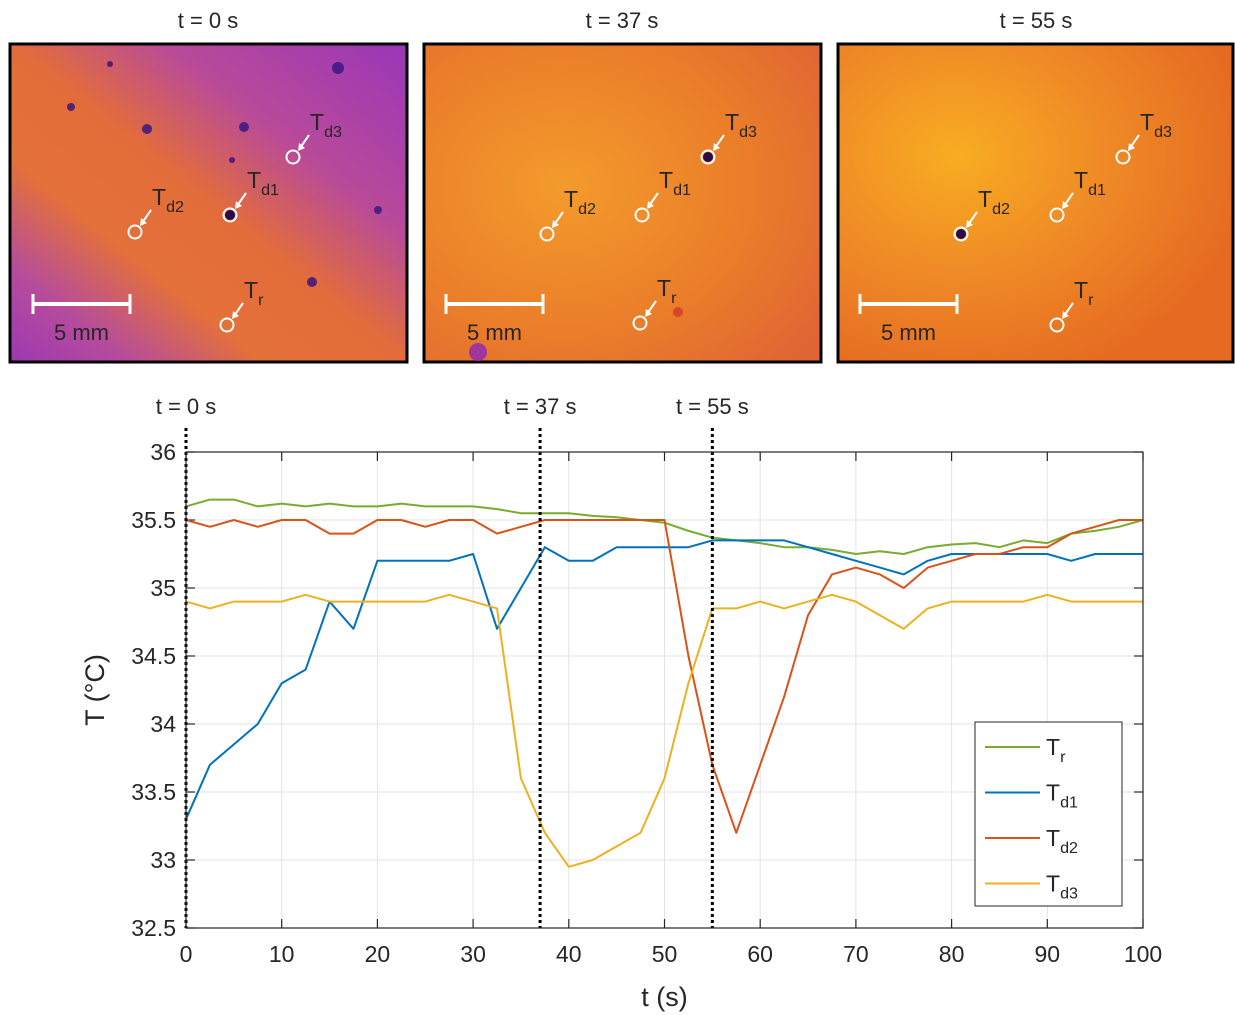 Image resolution: width=1235 pixels, height=1015 pixels. I want to click on legend-label: Td2, so click(1062, 841).